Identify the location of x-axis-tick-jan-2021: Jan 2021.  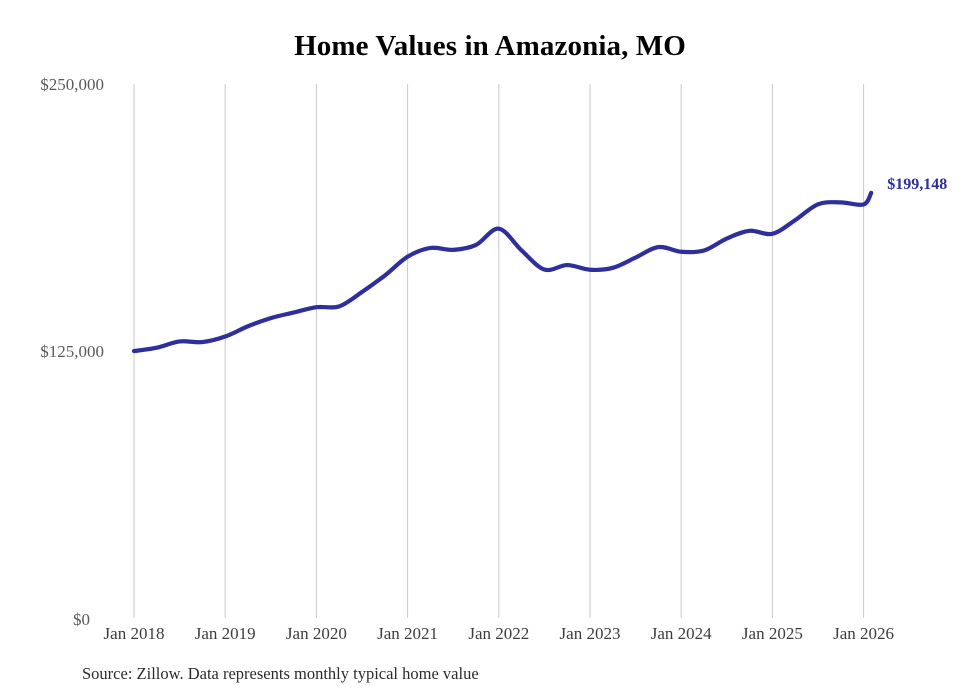
(408, 633).